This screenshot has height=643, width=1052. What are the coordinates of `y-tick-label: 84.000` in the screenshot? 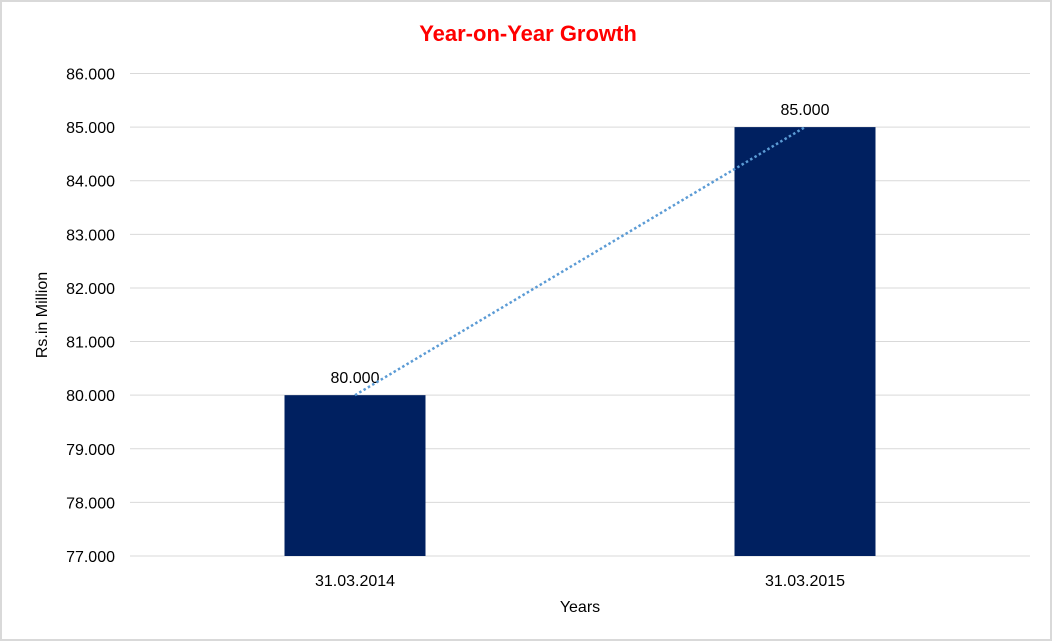 It's located at (90, 182).